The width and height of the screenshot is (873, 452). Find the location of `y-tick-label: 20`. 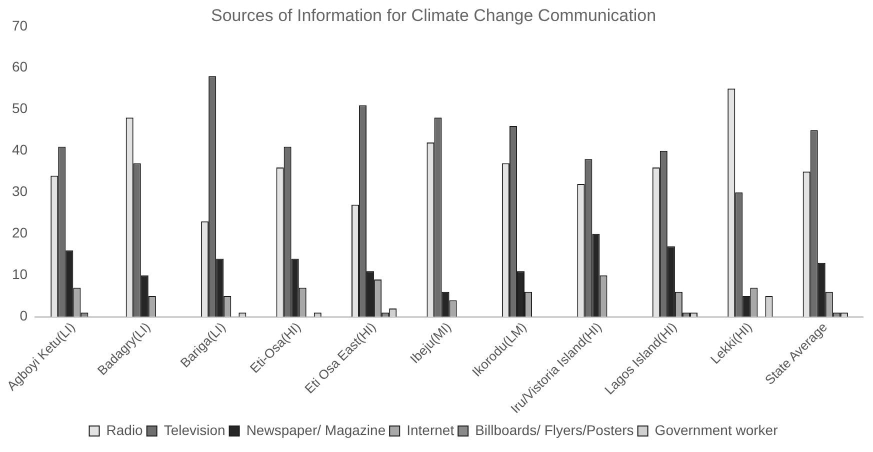

y-tick-label: 20 is located at coordinates (20, 232).